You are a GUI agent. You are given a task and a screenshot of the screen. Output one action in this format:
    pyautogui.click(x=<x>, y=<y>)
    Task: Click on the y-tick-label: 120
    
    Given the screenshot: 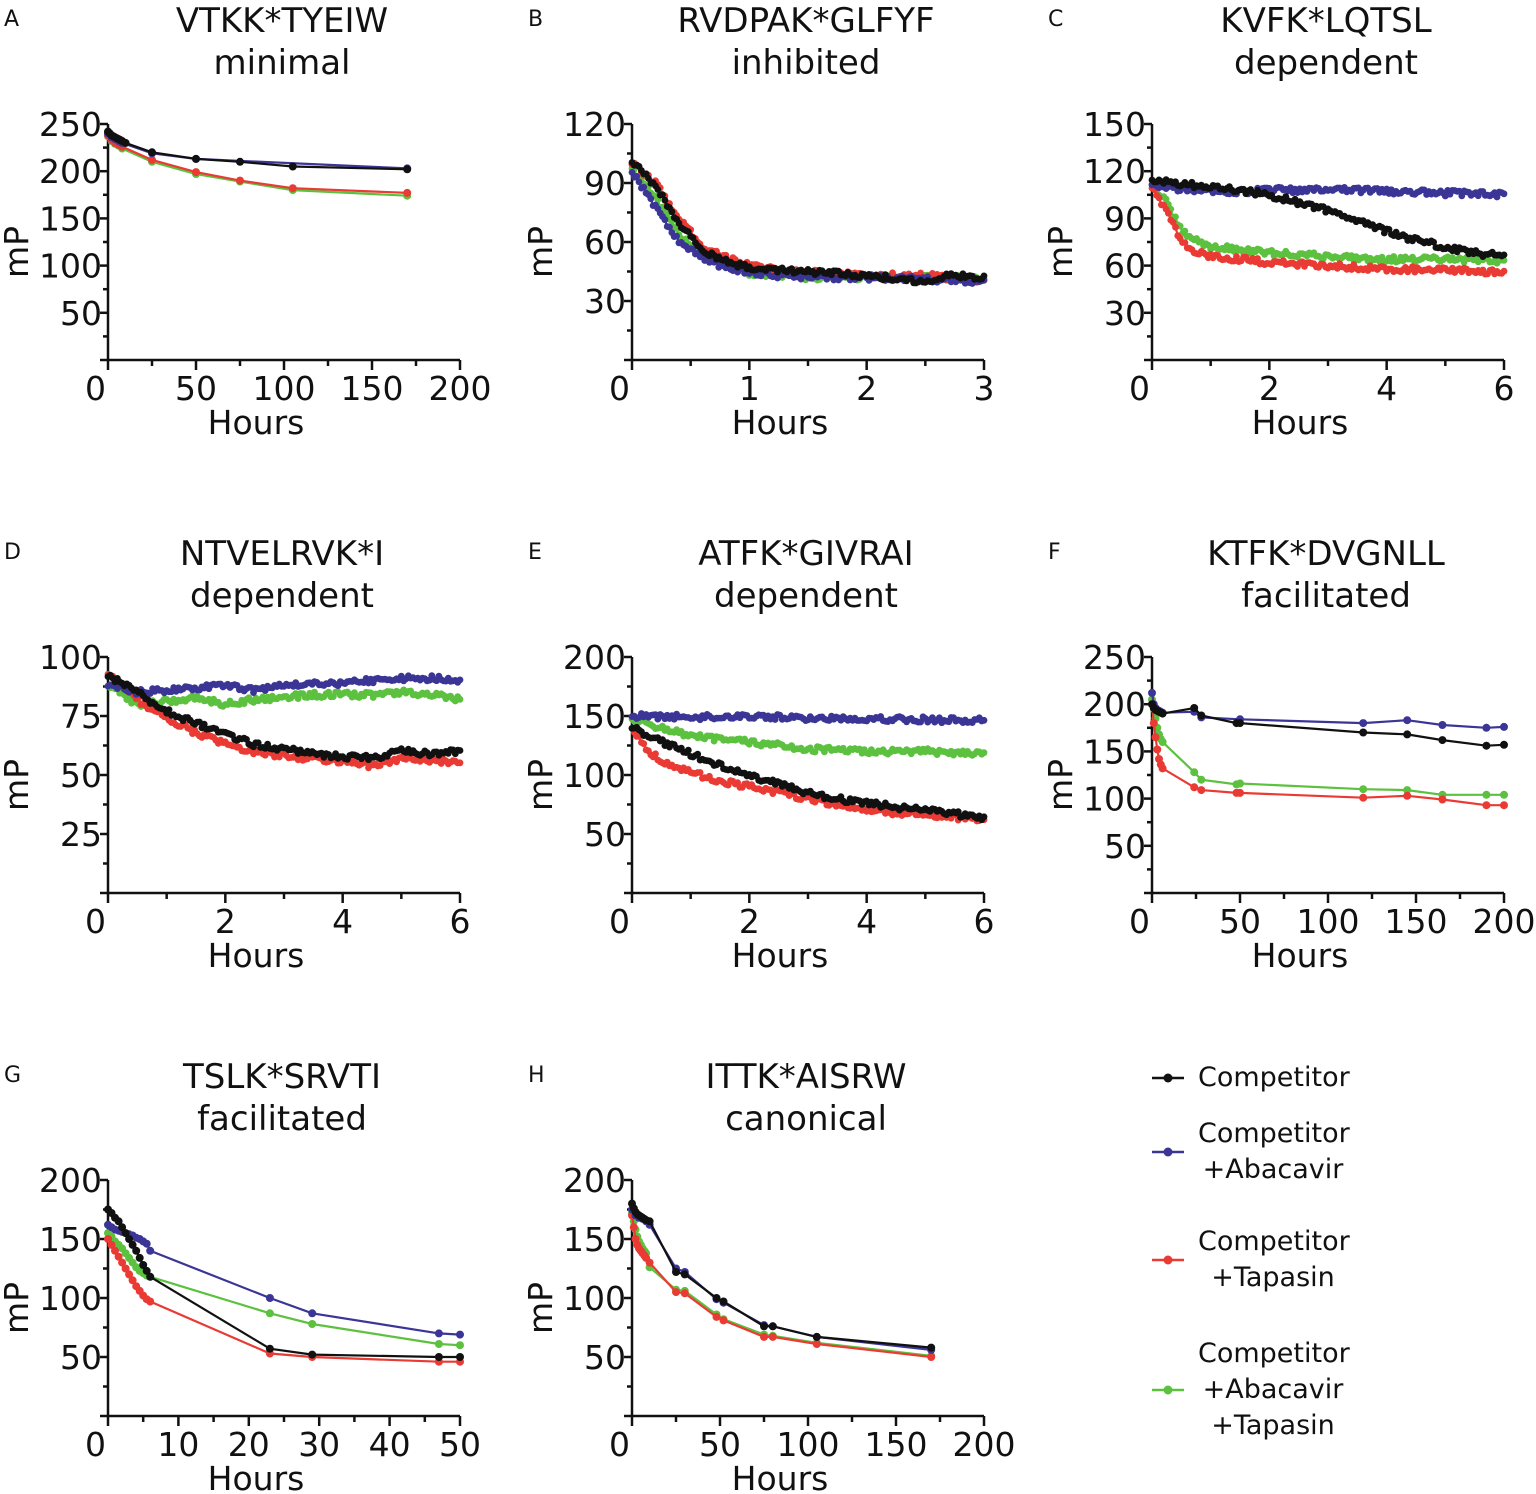 What is the action you would take?
    pyautogui.click(x=594, y=124)
    